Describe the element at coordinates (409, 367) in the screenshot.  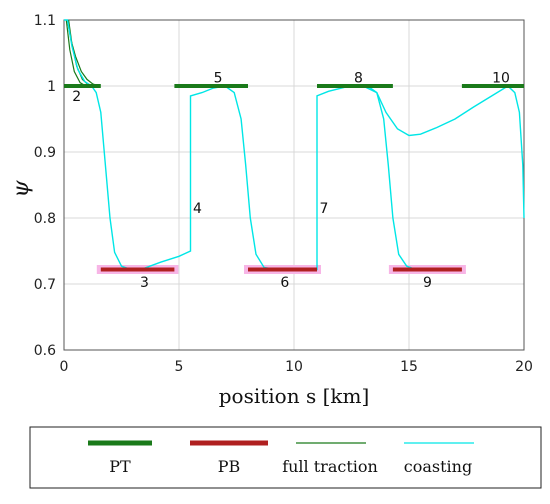
I see `x-tick-label-3: 15` at that location.